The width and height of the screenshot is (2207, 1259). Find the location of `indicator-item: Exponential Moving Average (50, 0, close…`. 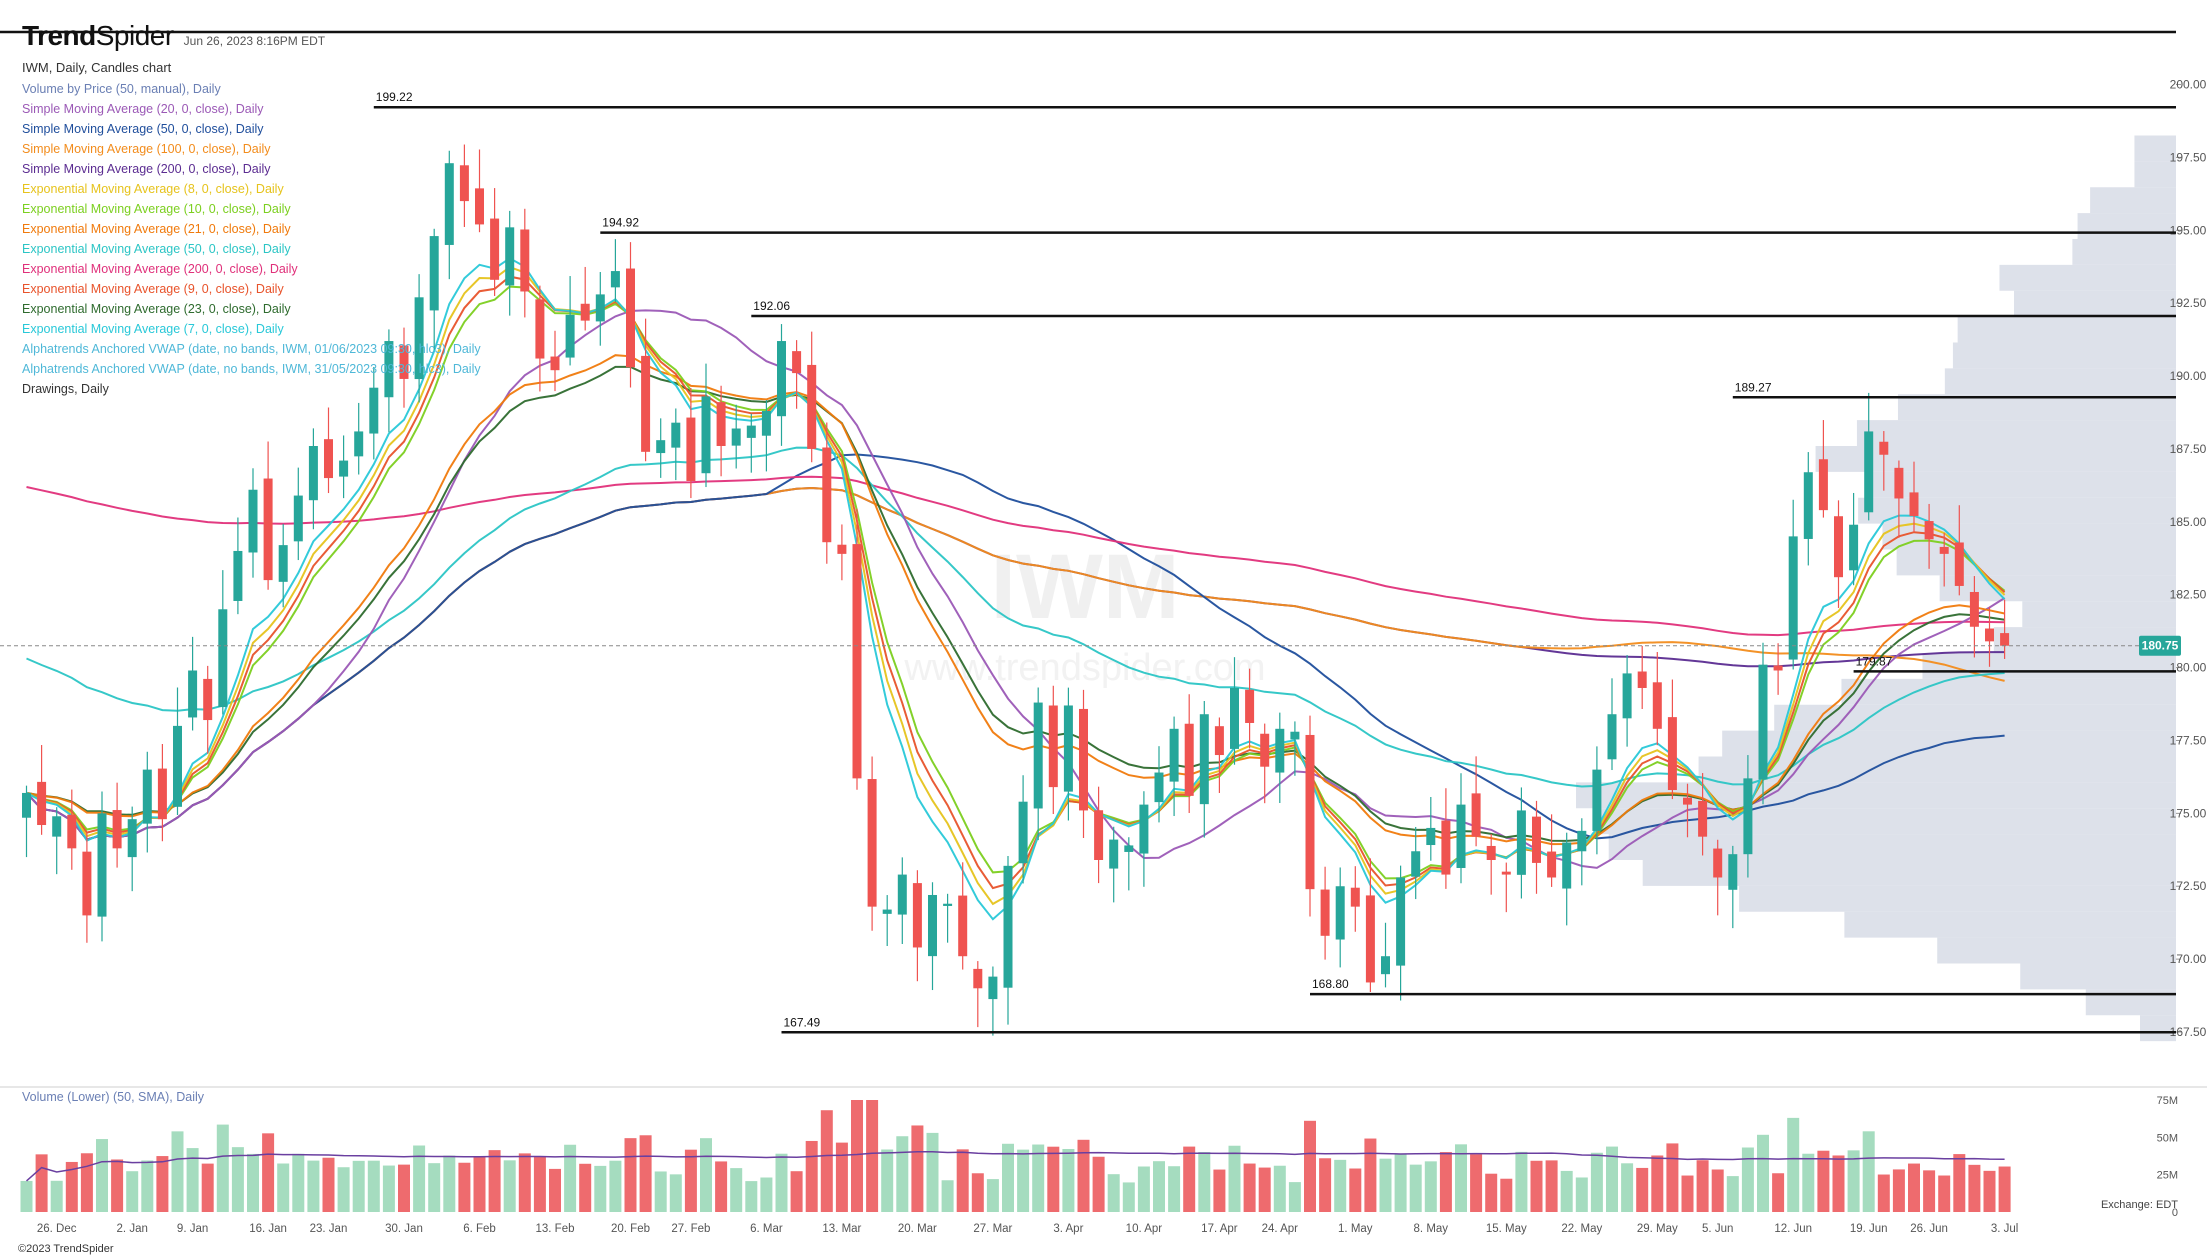

indicator-item: Exponential Moving Average (50, 0, close… is located at coordinates (156, 249).